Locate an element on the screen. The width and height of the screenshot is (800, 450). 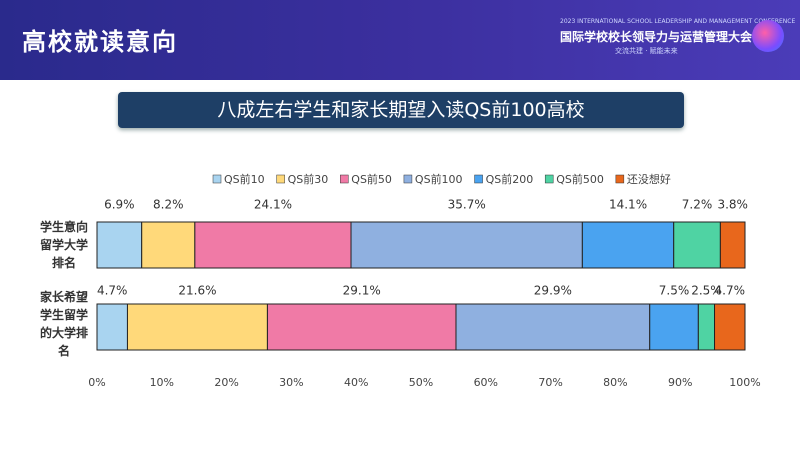
legend-label: 还没想好 is located at coordinates (649, 179).